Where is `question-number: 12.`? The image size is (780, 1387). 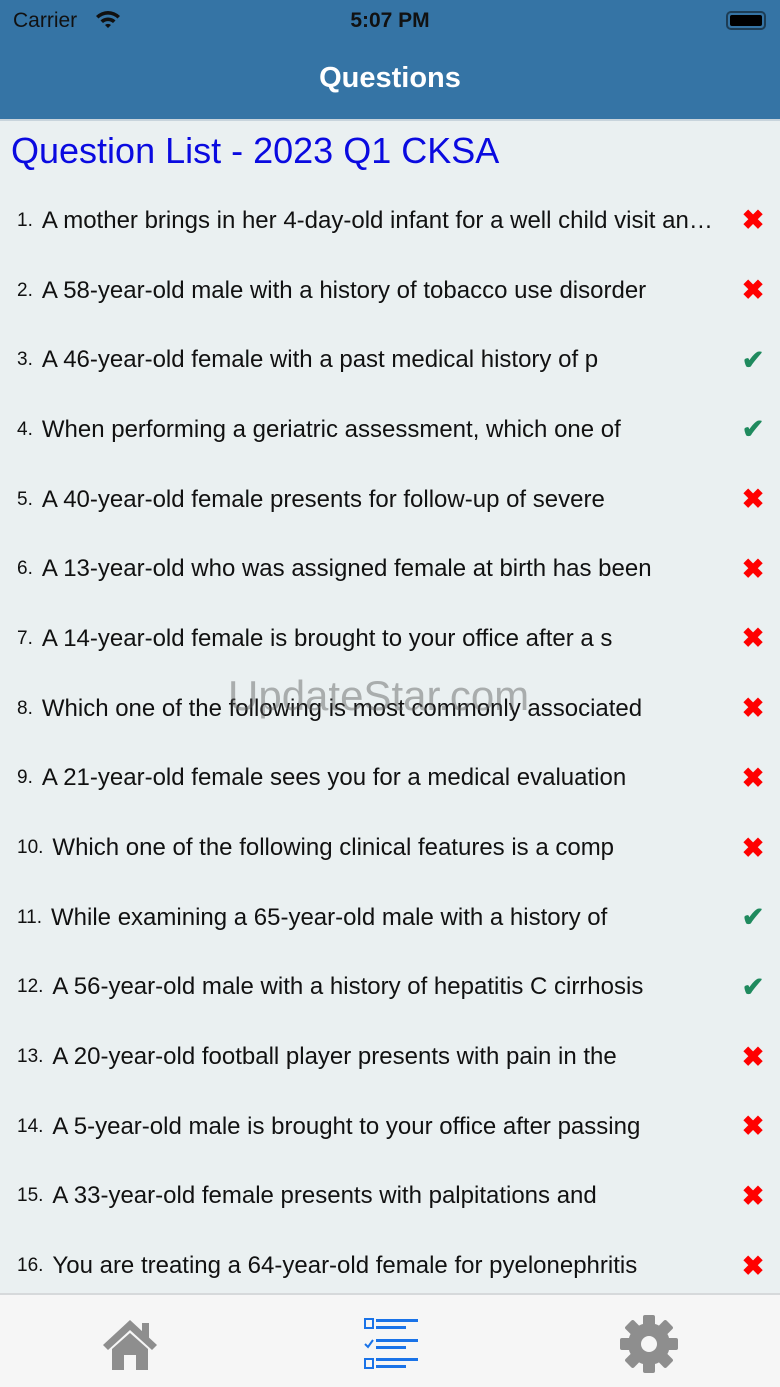 question-number: 12. is located at coordinates (30, 987).